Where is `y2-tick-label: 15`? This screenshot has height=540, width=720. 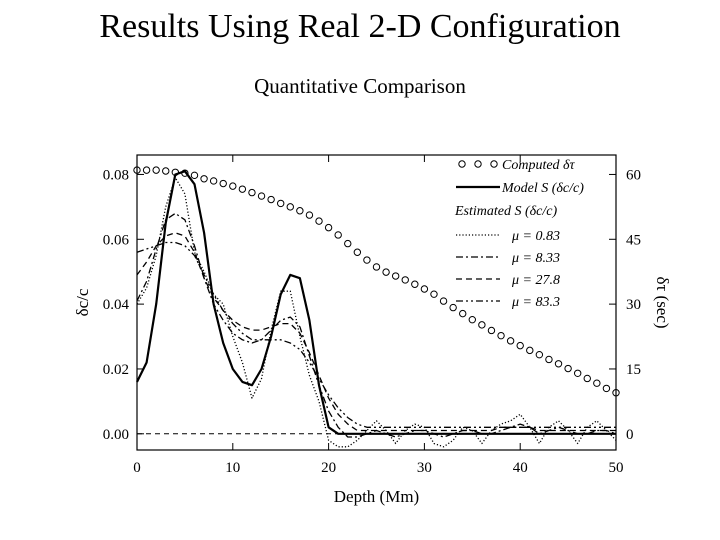
y2-tick-label: 15 is located at coordinates (633, 370).